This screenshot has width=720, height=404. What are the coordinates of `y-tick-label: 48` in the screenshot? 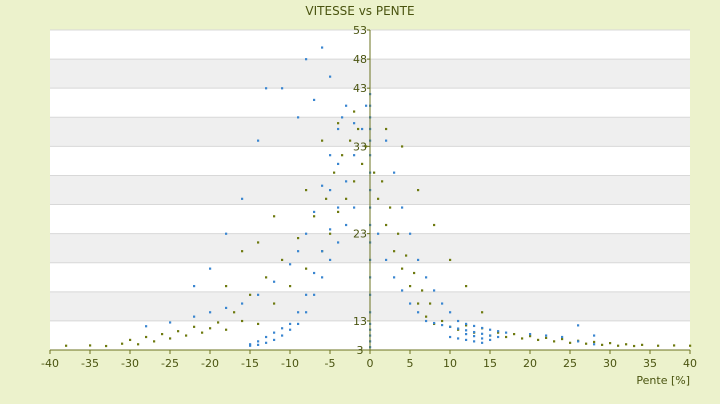 It's located at (360, 59).